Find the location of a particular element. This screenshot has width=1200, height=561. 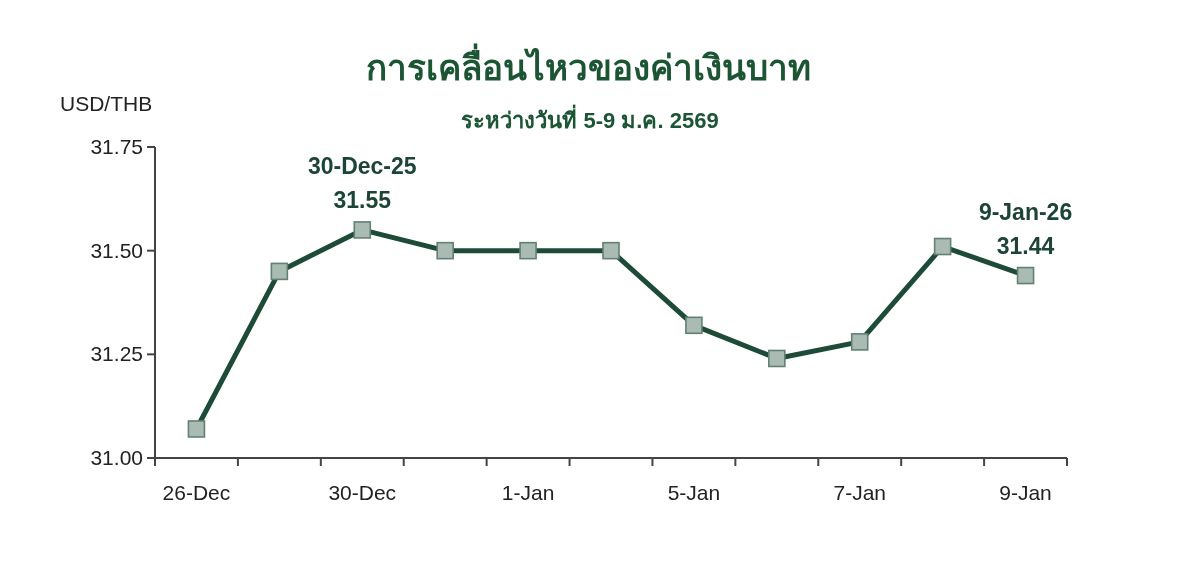

y-tick-label: 31.75 is located at coordinates (116, 146).